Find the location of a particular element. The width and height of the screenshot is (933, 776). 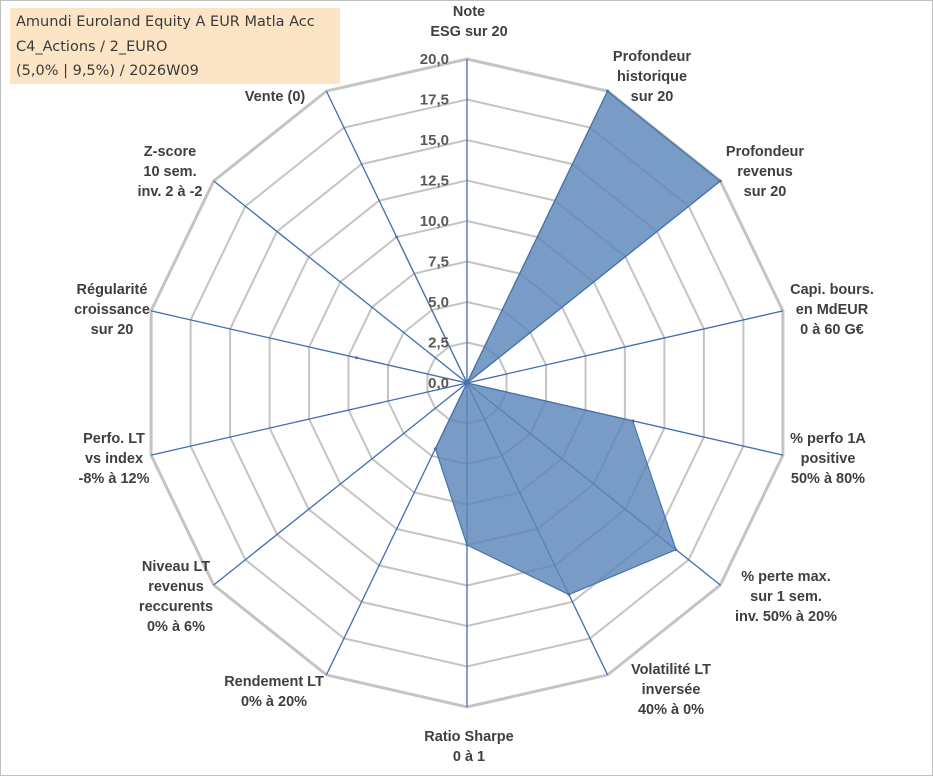

axis-label-7: Volatilité LT inversée 40% à 0% is located at coordinates (671, 690).